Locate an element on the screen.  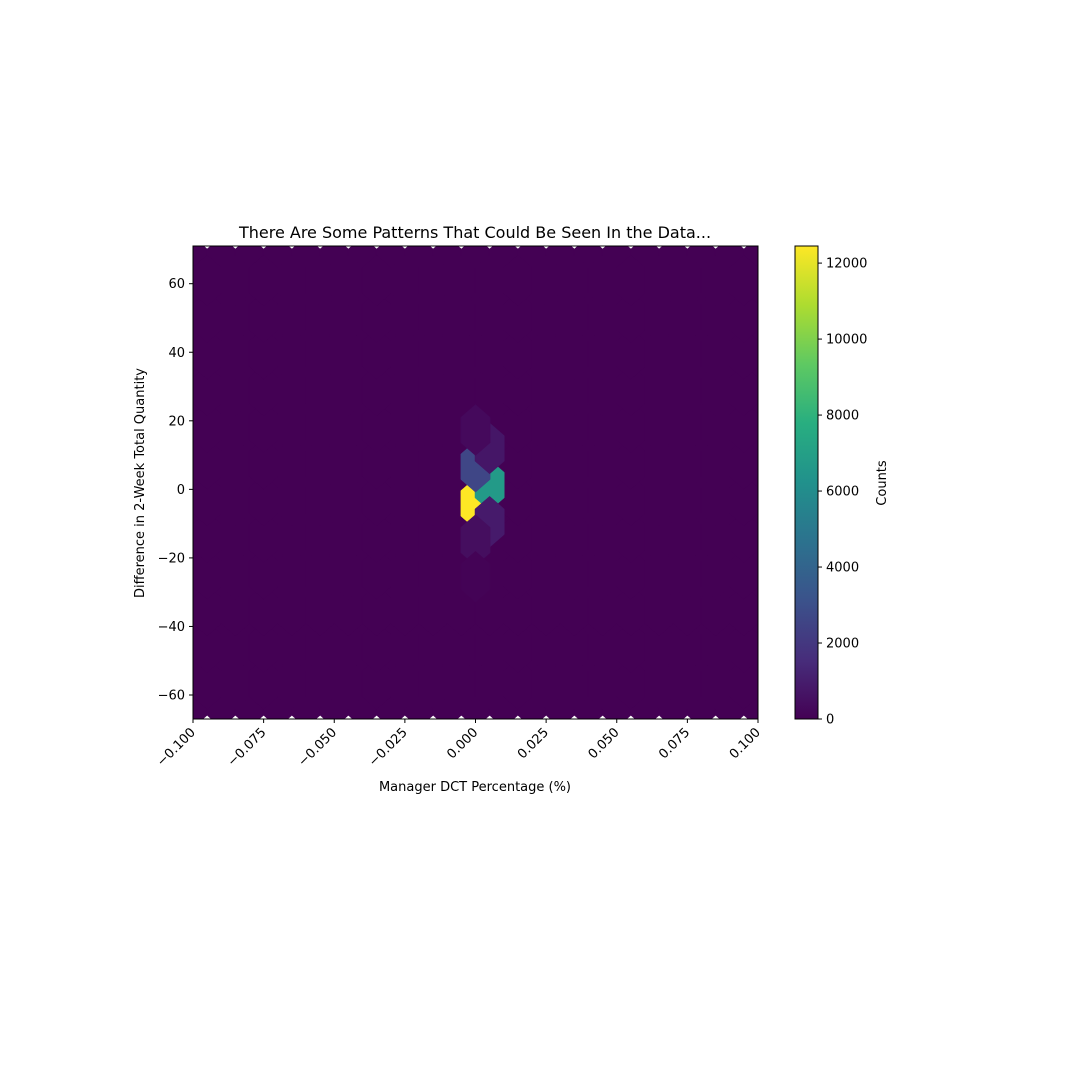
y-tick-label: 40 is located at coordinates (176, 353).